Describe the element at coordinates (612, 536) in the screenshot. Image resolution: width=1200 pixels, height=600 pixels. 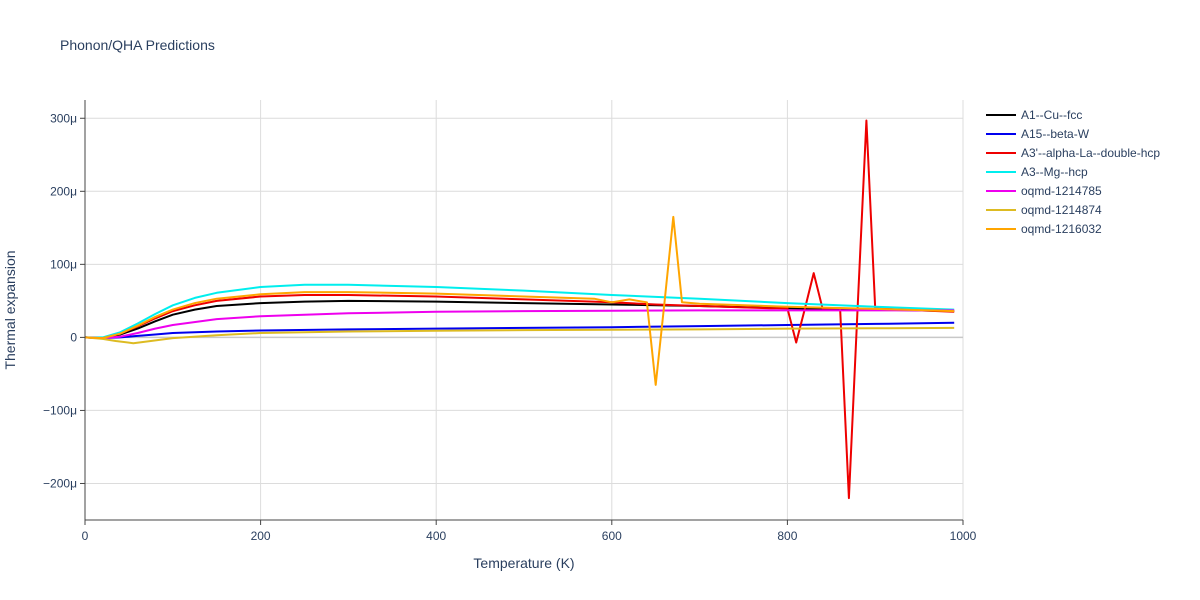
I see `x-tick-label: 600` at that location.